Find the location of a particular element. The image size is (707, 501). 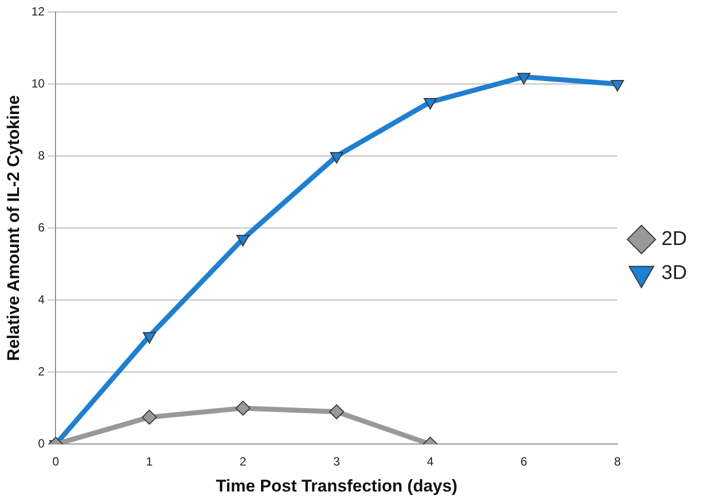

y-axis-title: Relative Amount of IL-2 Cytokine is located at coordinates (13, 228).